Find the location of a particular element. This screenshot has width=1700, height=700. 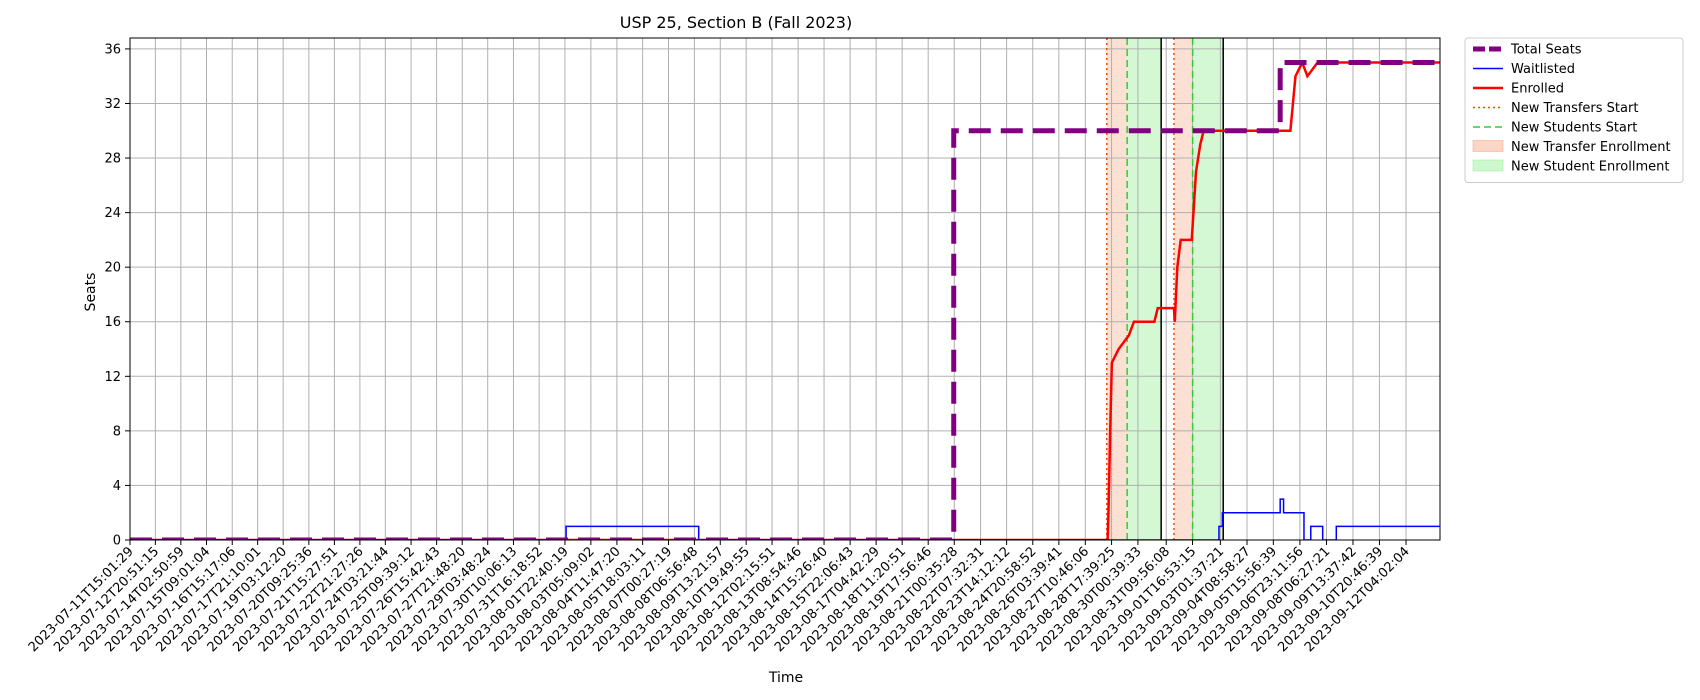

legend-label-new-students-start: New Students Start is located at coordinates (1574, 128).